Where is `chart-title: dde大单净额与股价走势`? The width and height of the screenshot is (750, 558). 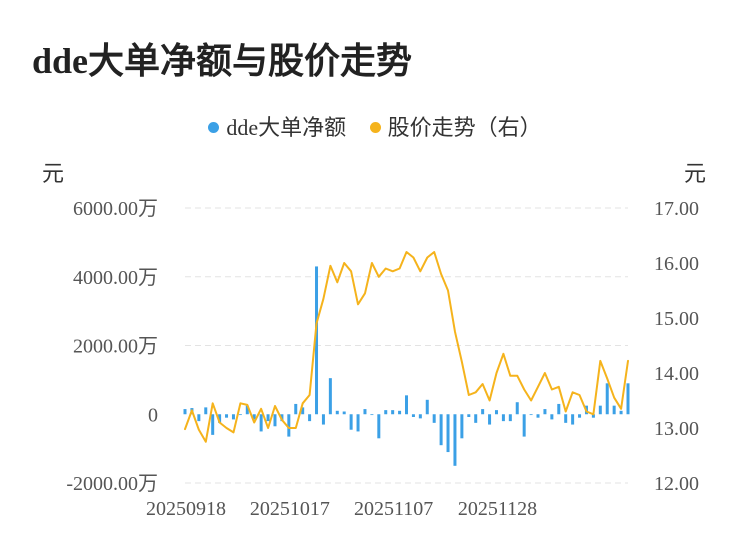
chart-title: dde大单净额与股价走势 is located at coordinates (222, 61).